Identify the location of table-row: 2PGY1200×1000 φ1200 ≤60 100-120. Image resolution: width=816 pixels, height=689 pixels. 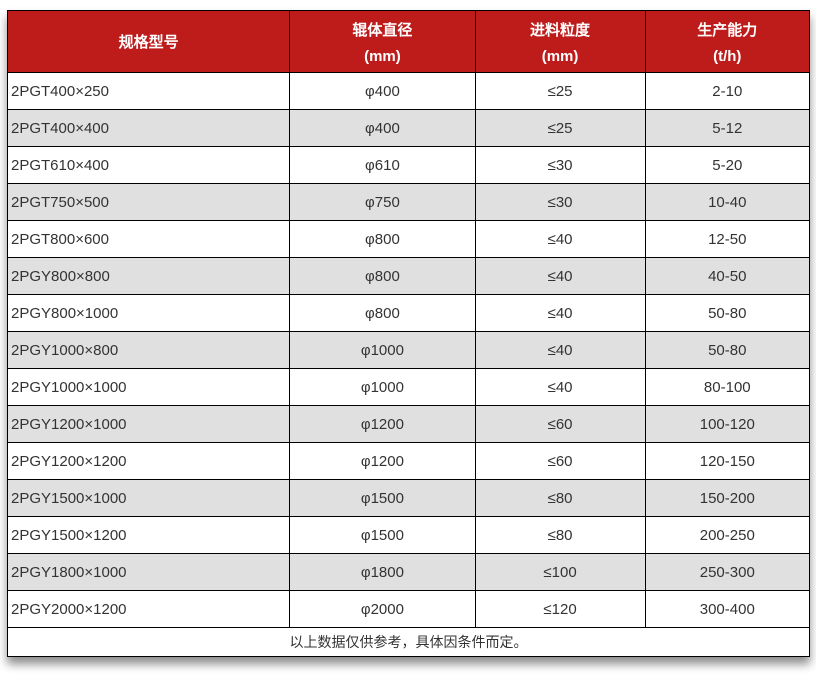
(408, 424).